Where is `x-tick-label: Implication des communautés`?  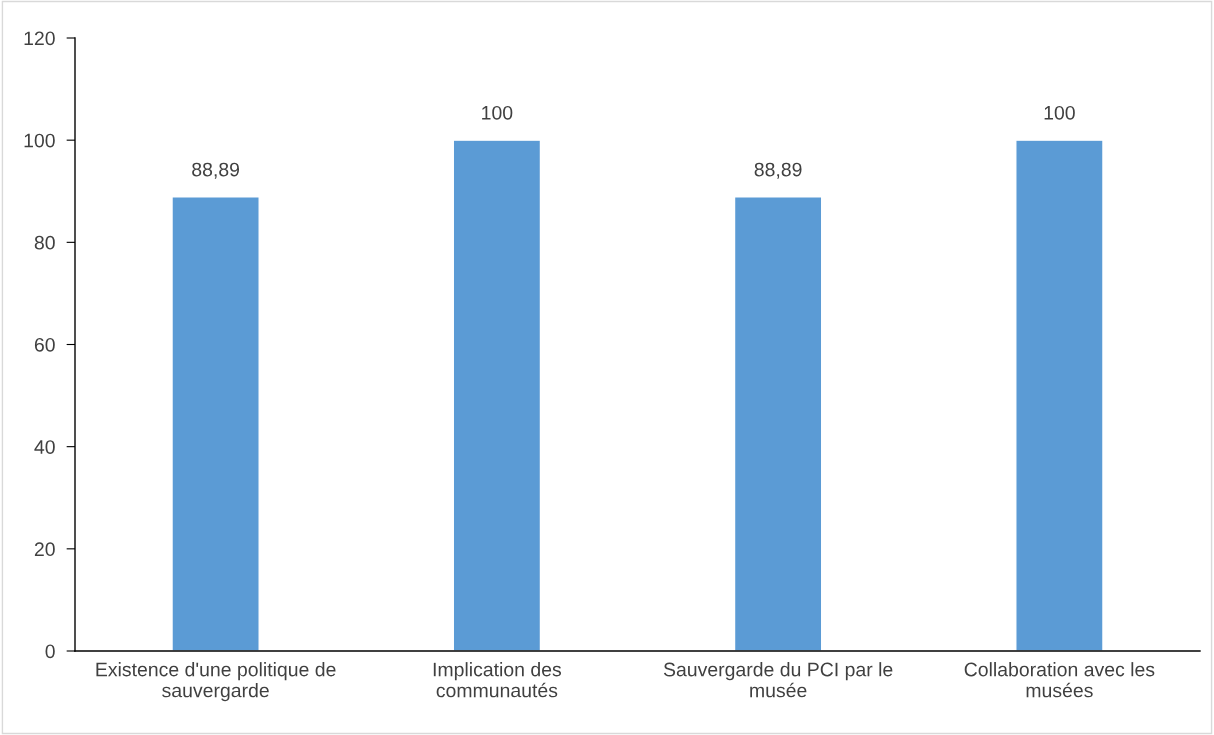
x-tick-label: Implication des communautés is located at coordinates (497, 680).